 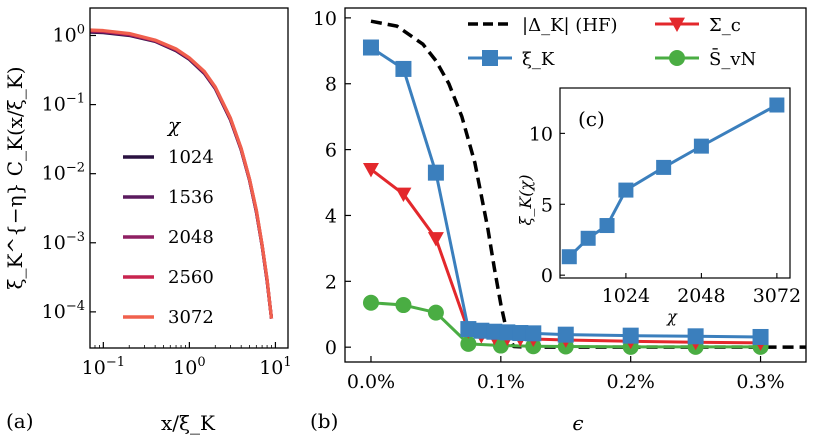 I want to click on x-tick-exponent: −1, so click(x=115, y=362).